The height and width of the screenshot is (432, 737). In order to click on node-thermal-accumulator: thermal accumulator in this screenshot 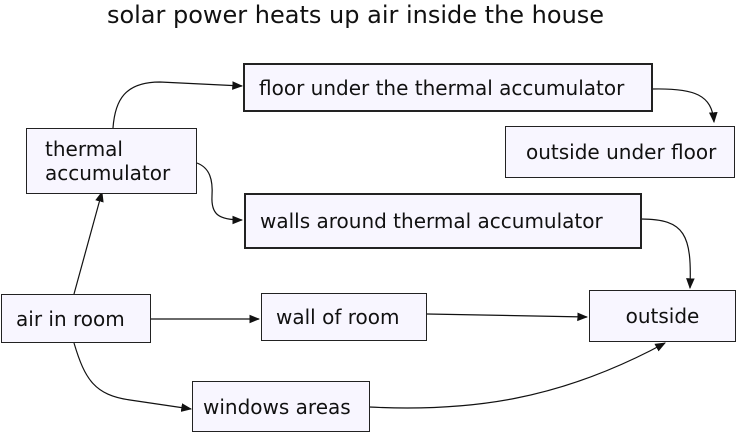, I will do `click(111, 161)`.